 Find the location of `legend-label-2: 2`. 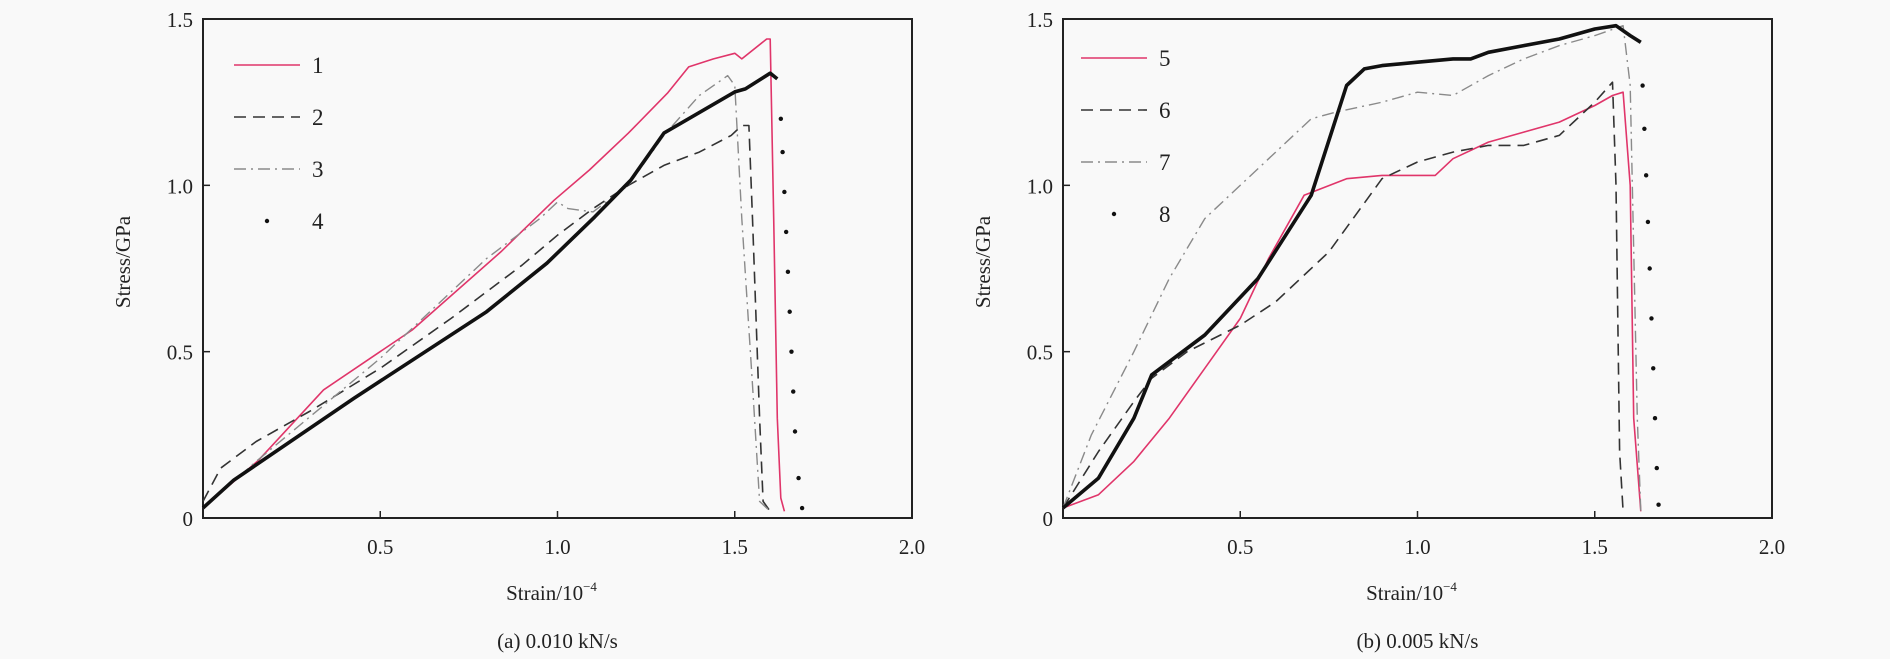

legend-label-2: 2 is located at coordinates (318, 117).